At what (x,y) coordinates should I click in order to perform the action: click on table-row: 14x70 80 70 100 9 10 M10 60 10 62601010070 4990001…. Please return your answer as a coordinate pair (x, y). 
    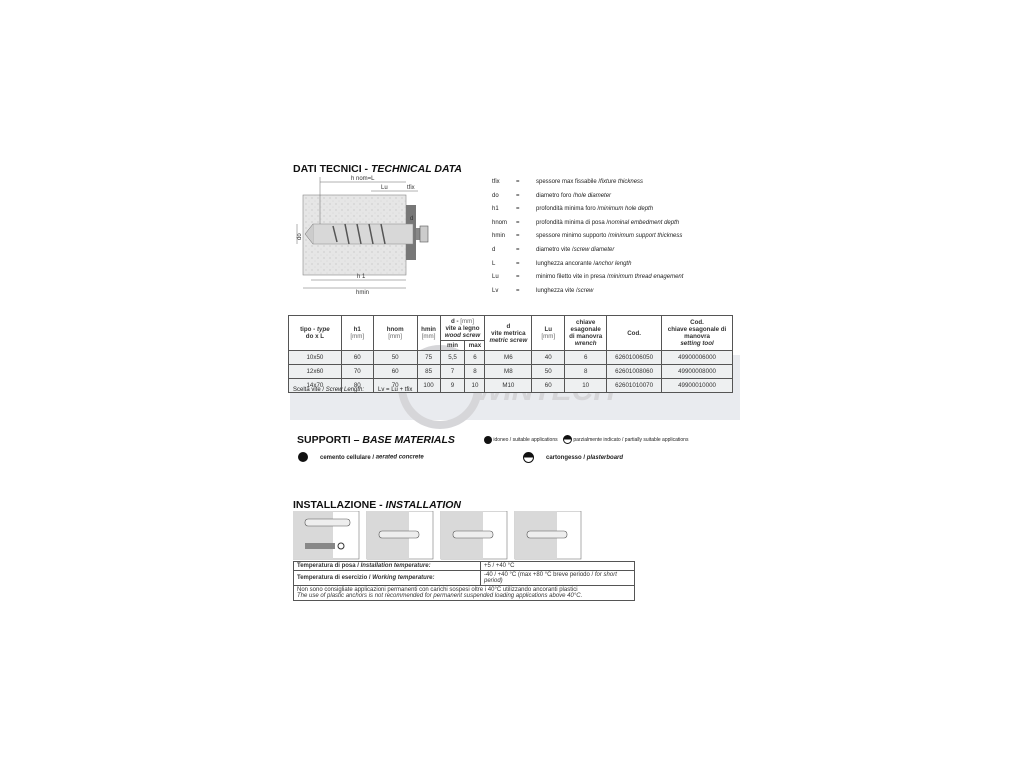
    Looking at the image, I should click on (510, 385).